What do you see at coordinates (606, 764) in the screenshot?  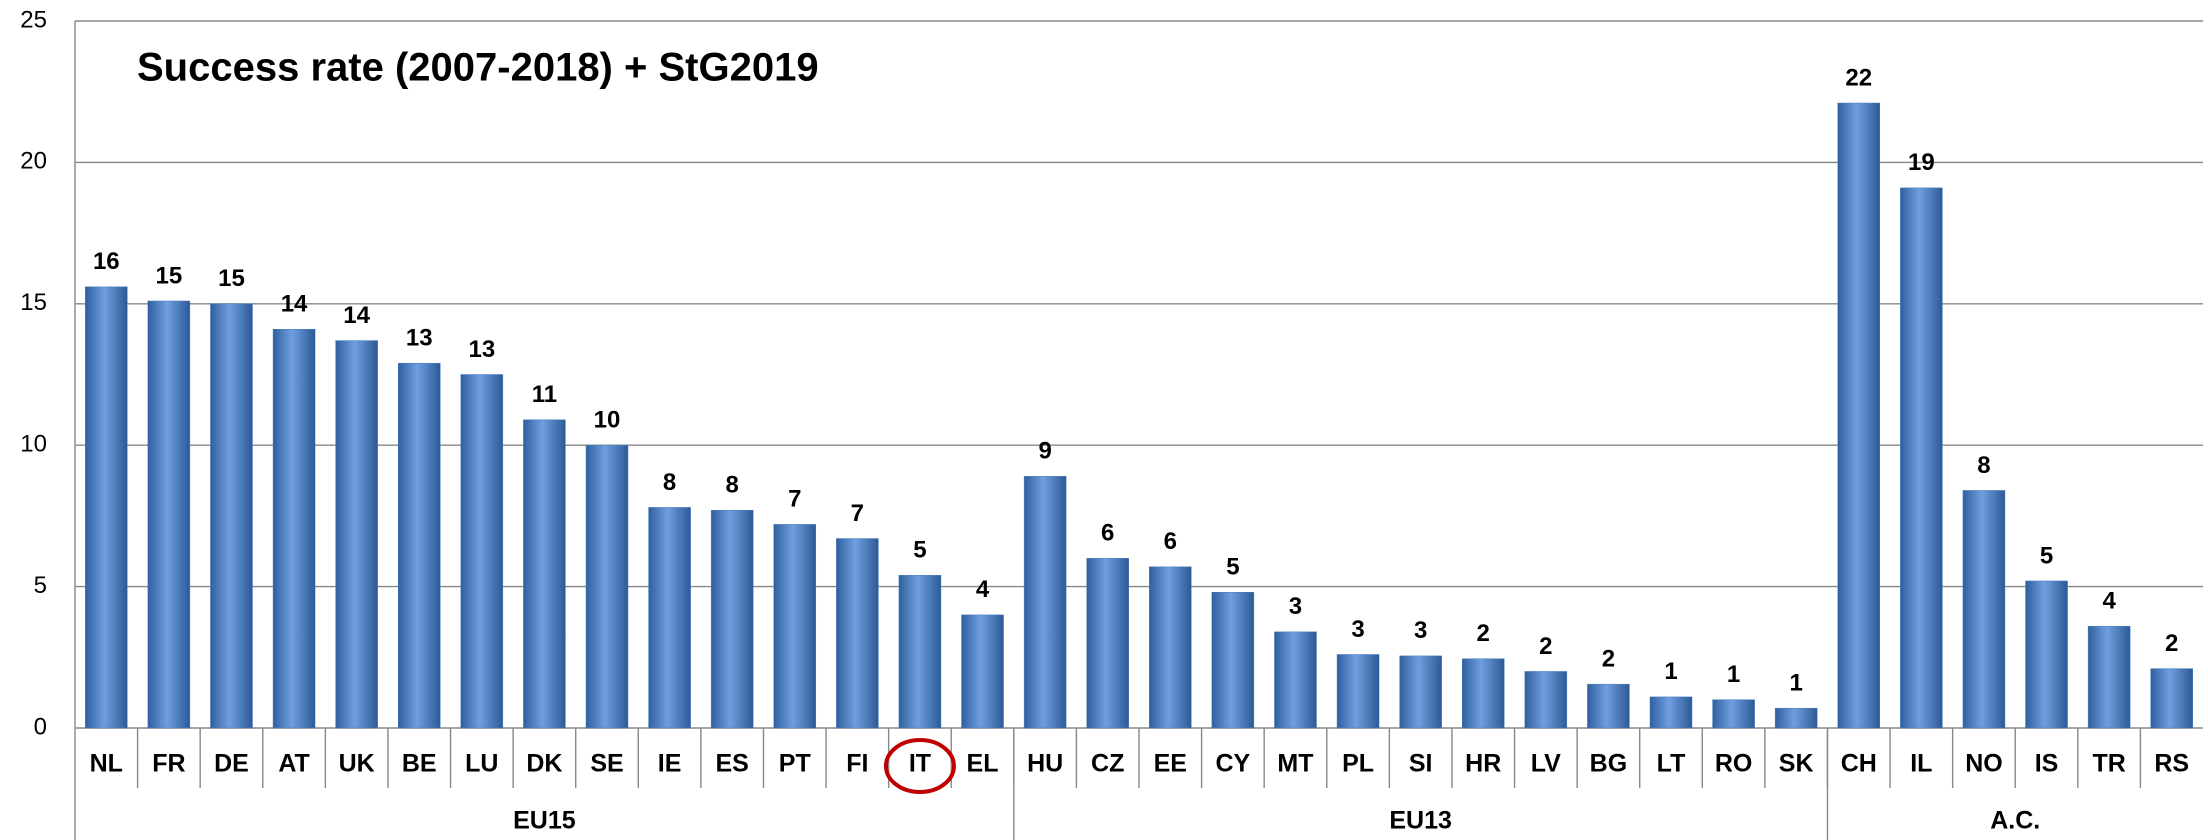 I see `x-tick-label: SE` at bounding box center [606, 764].